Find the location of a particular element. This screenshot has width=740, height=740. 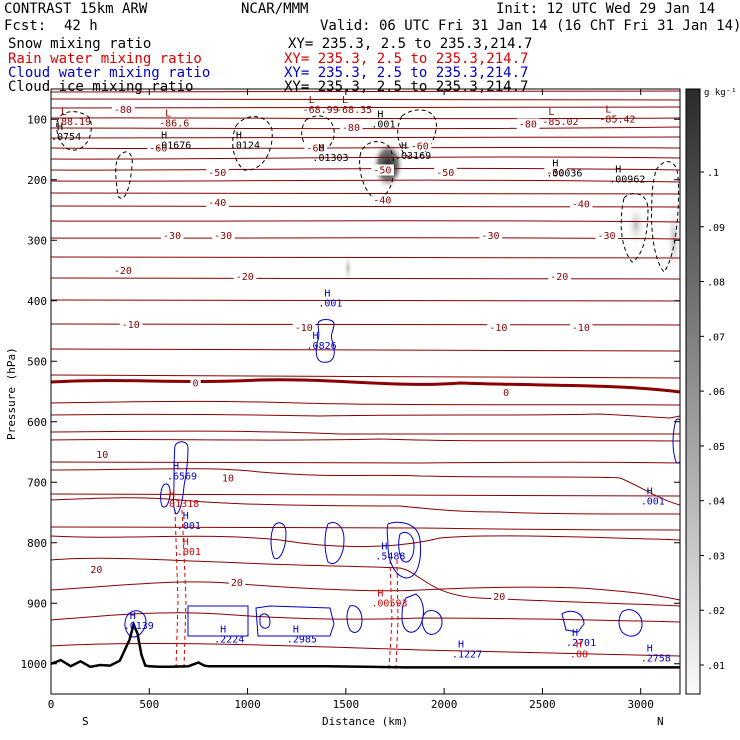

colorbar-tick-label: .09 is located at coordinates (716, 228).